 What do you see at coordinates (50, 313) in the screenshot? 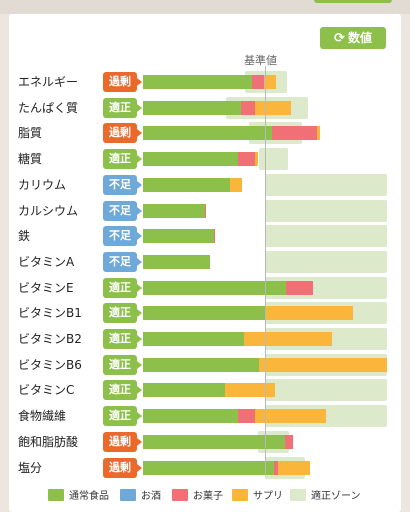
I see `nutrient-label: ビタミンB1` at bounding box center [50, 313].